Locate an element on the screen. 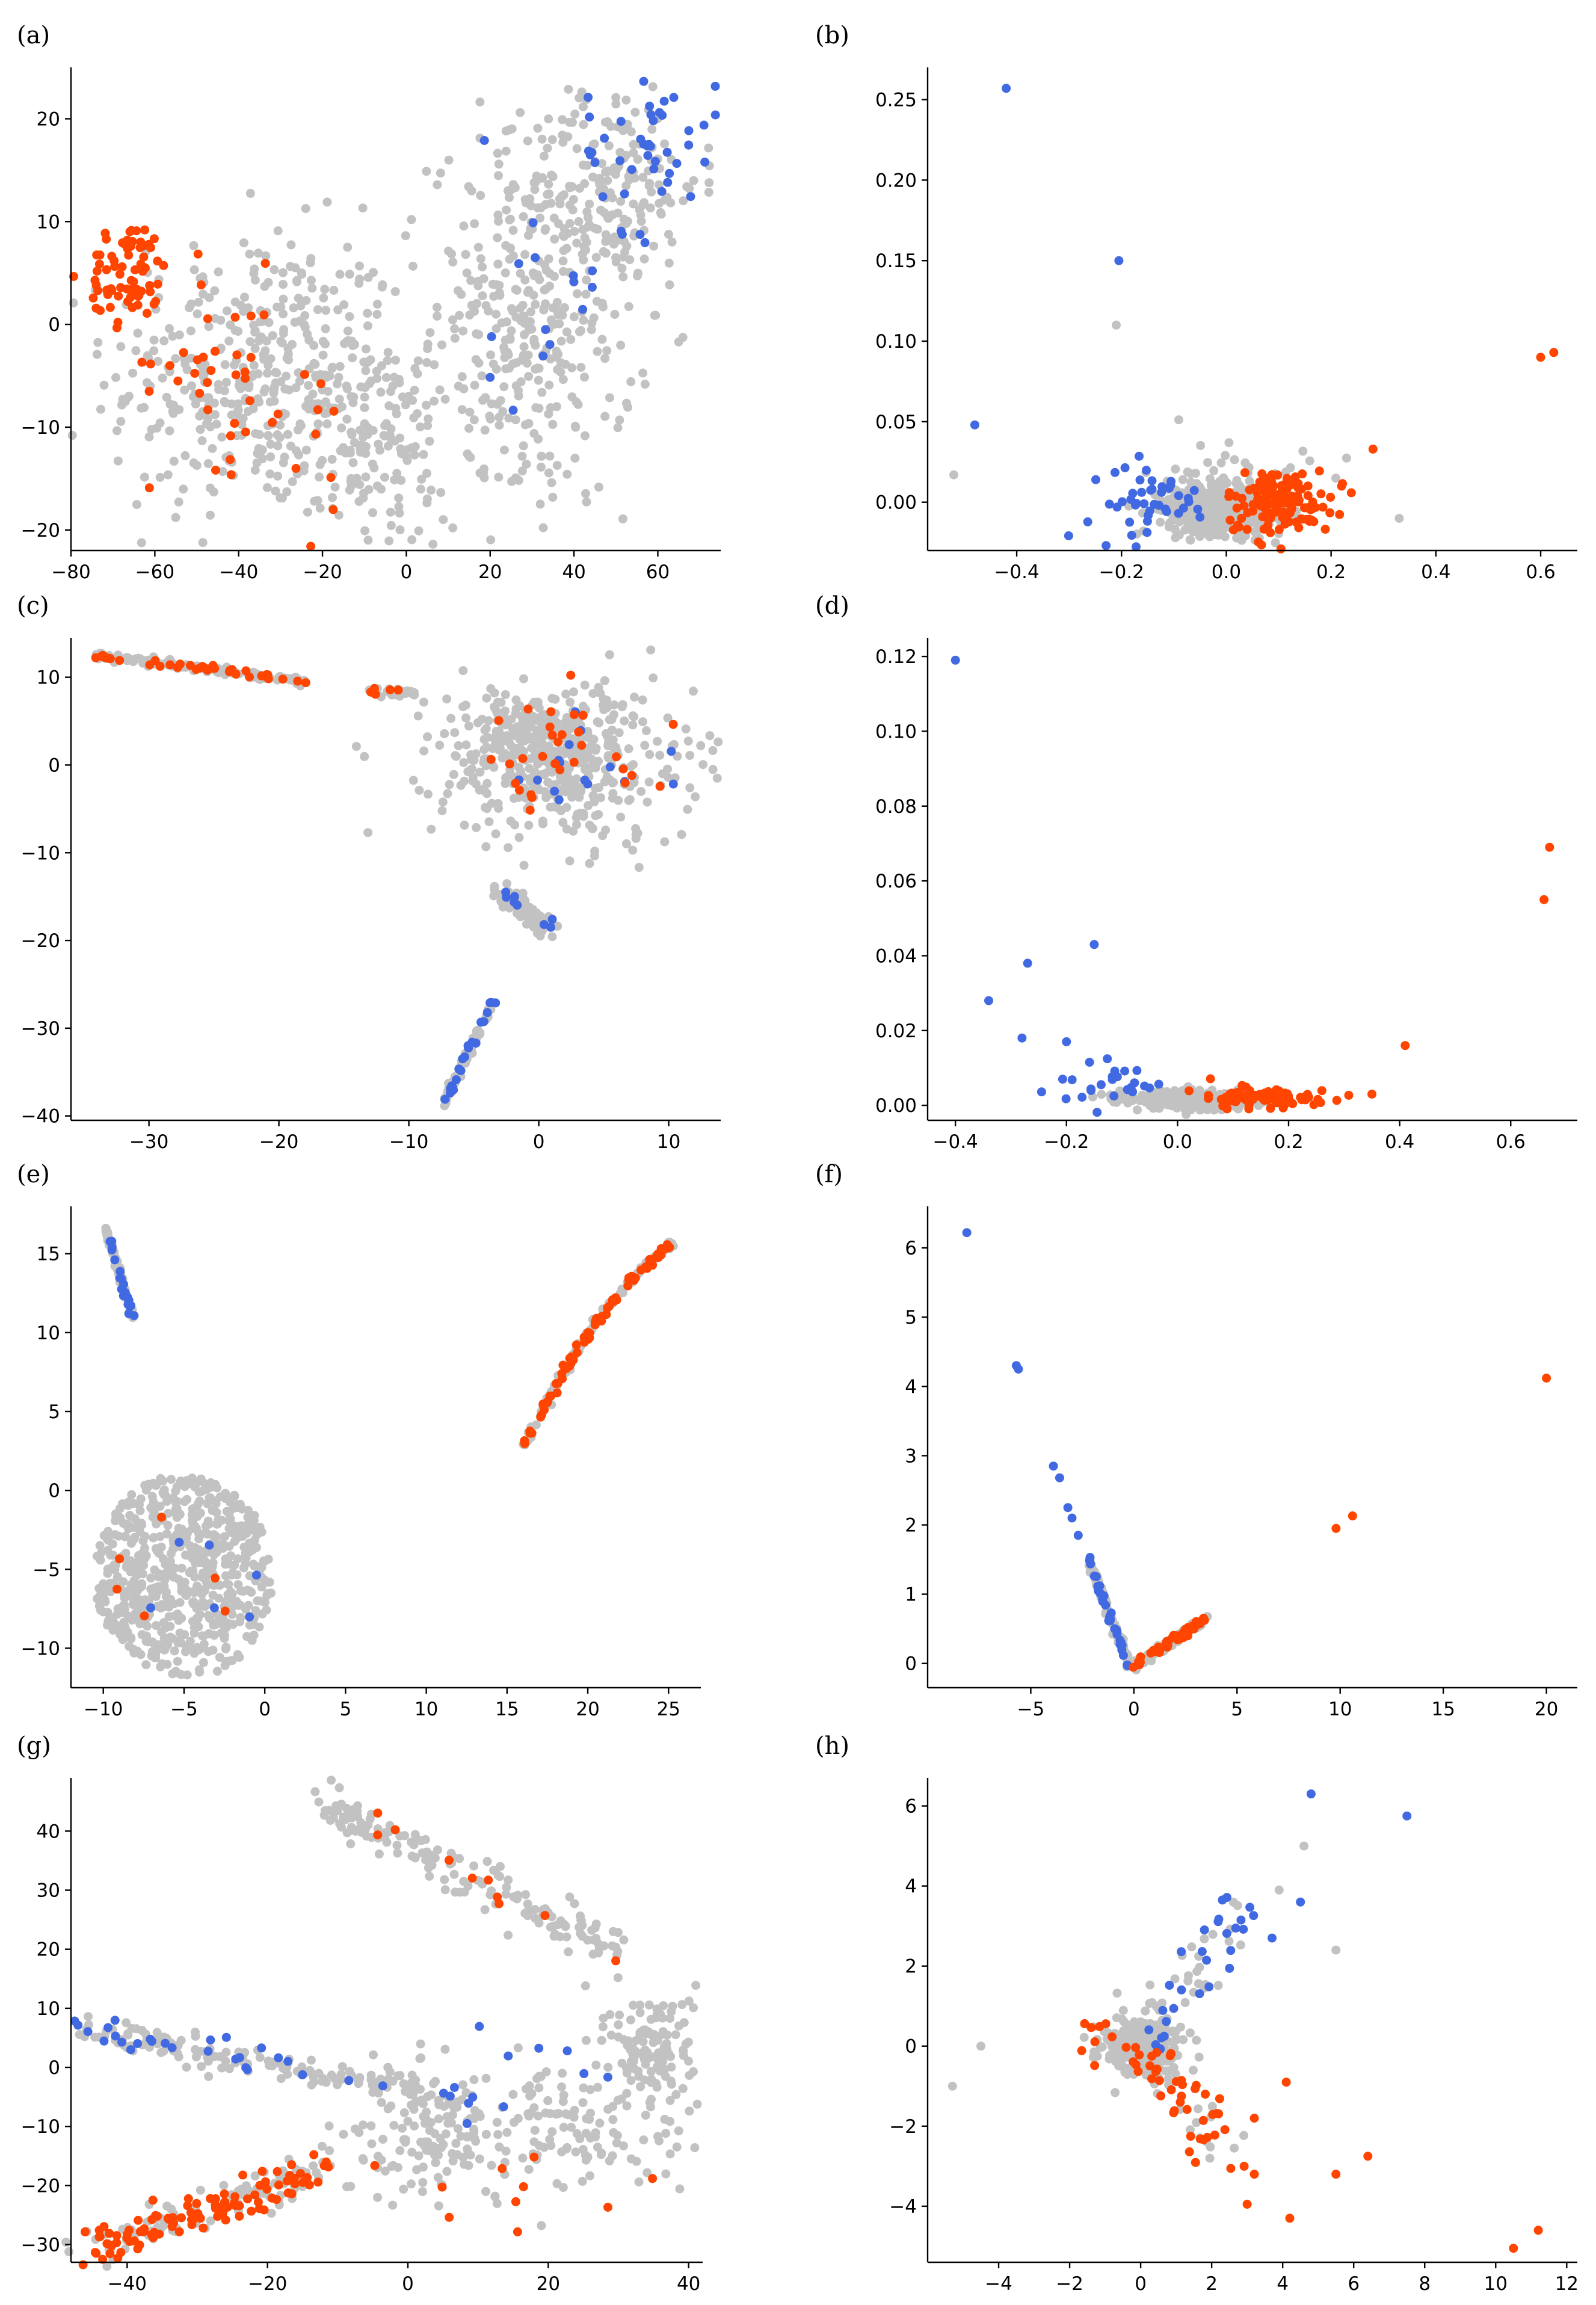 The height and width of the screenshot is (2305, 1596). y-tick-label: 2 is located at coordinates (911, 1525).